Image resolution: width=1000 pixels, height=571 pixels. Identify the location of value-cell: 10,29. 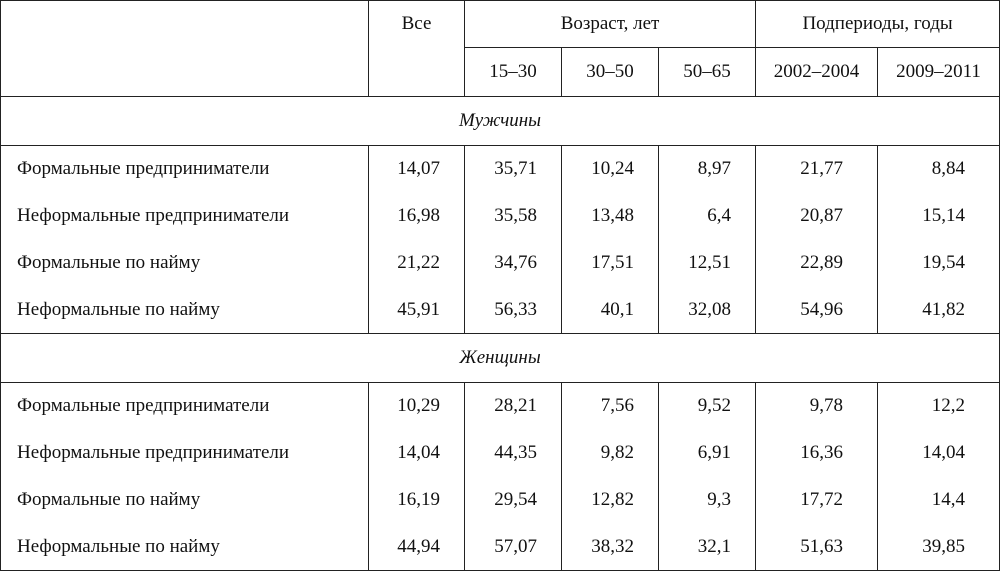
(416, 406).